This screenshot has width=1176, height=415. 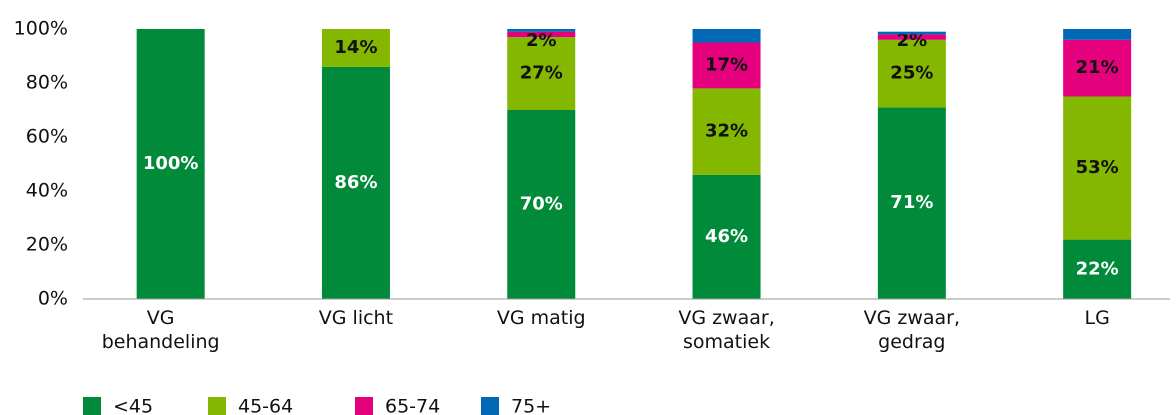 I want to click on x-tick-label: VG zwaar, somatiek, so click(x=726, y=330).